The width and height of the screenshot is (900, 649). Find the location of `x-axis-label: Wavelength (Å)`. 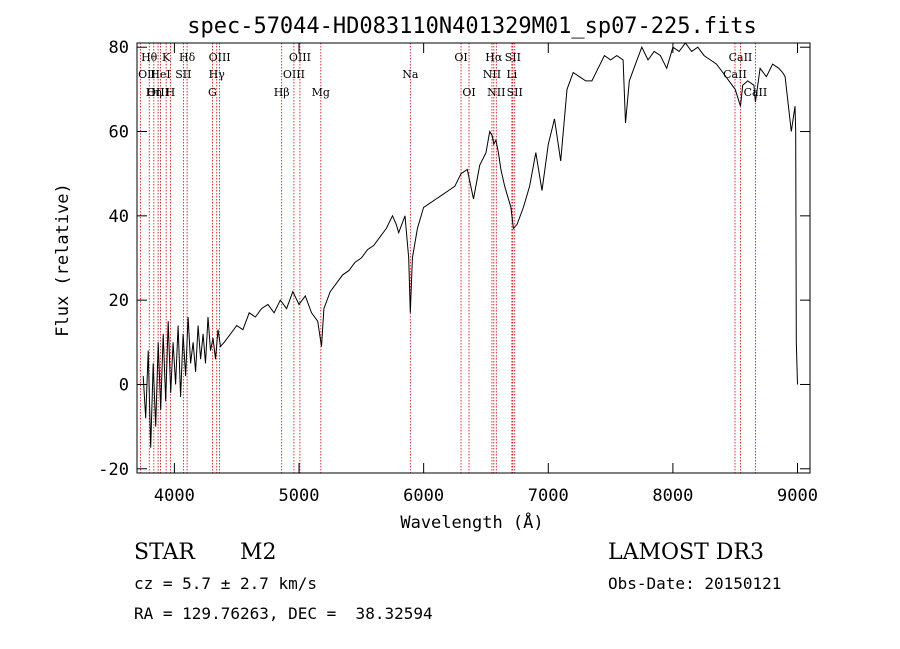

x-axis-label: Wavelength (Å) is located at coordinates (471, 522).